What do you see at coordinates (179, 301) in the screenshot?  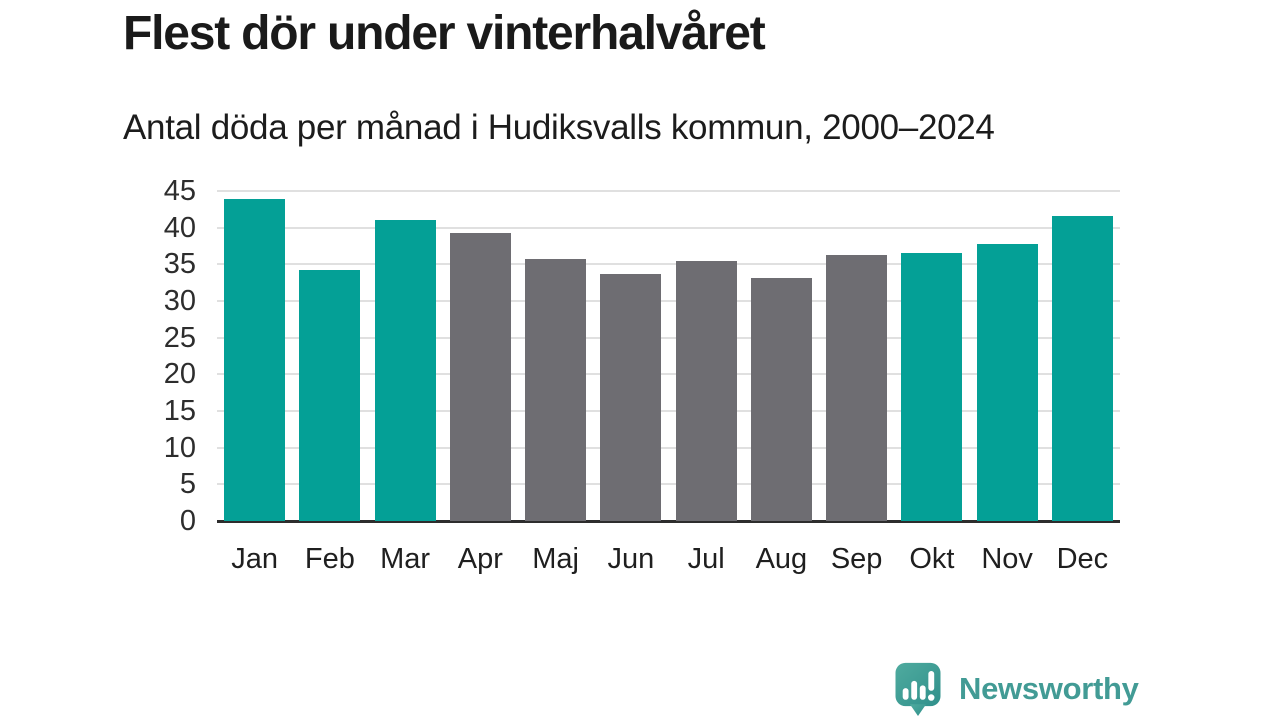 I see `y-tick-label-30: 30` at bounding box center [179, 301].